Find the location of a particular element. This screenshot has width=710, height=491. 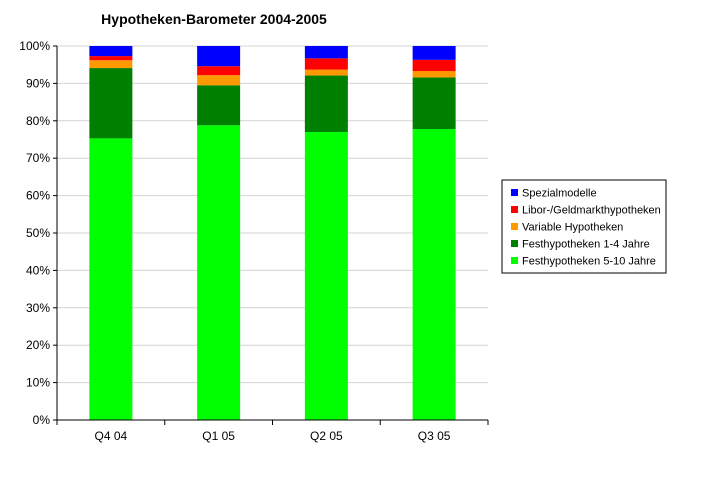

y-tick-label: 50% is located at coordinates (38, 233).